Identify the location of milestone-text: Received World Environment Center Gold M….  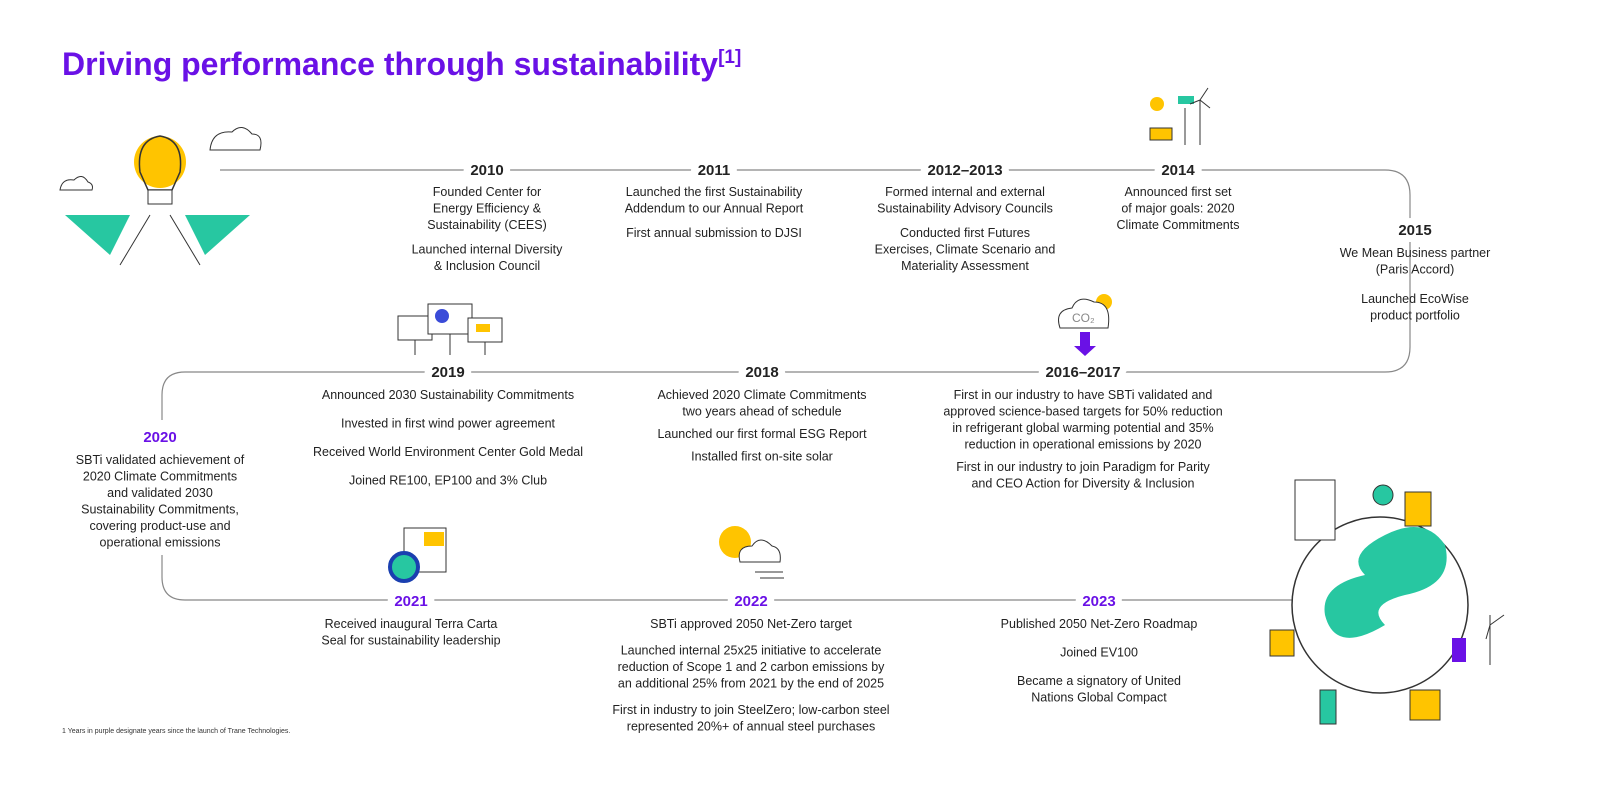
(448, 452).